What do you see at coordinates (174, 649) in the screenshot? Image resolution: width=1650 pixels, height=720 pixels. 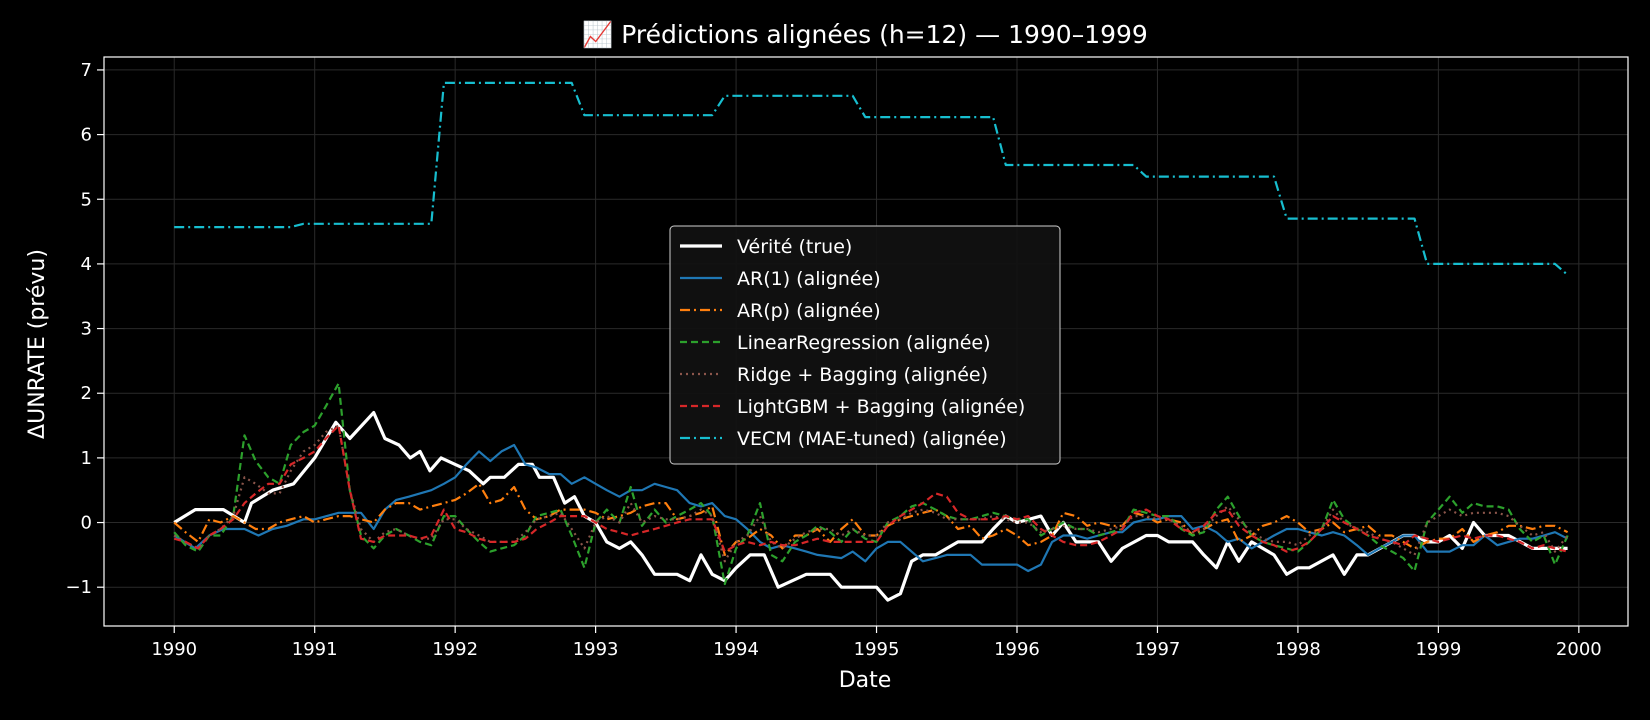 I see `x-tick-label: 1990` at bounding box center [174, 649].